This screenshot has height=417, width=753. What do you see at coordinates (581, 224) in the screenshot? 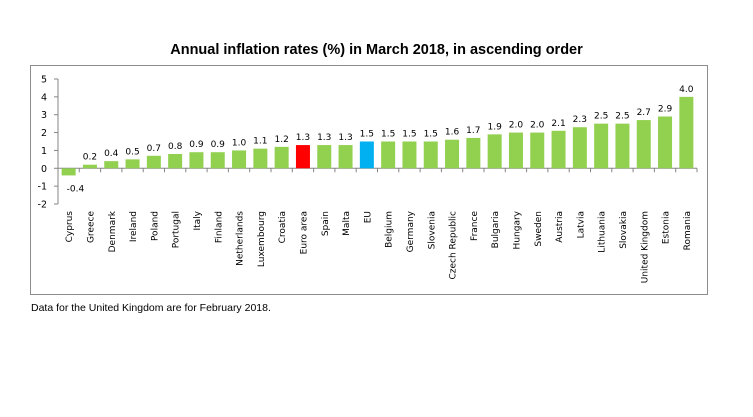
I see `category-label: Latvia` at bounding box center [581, 224].